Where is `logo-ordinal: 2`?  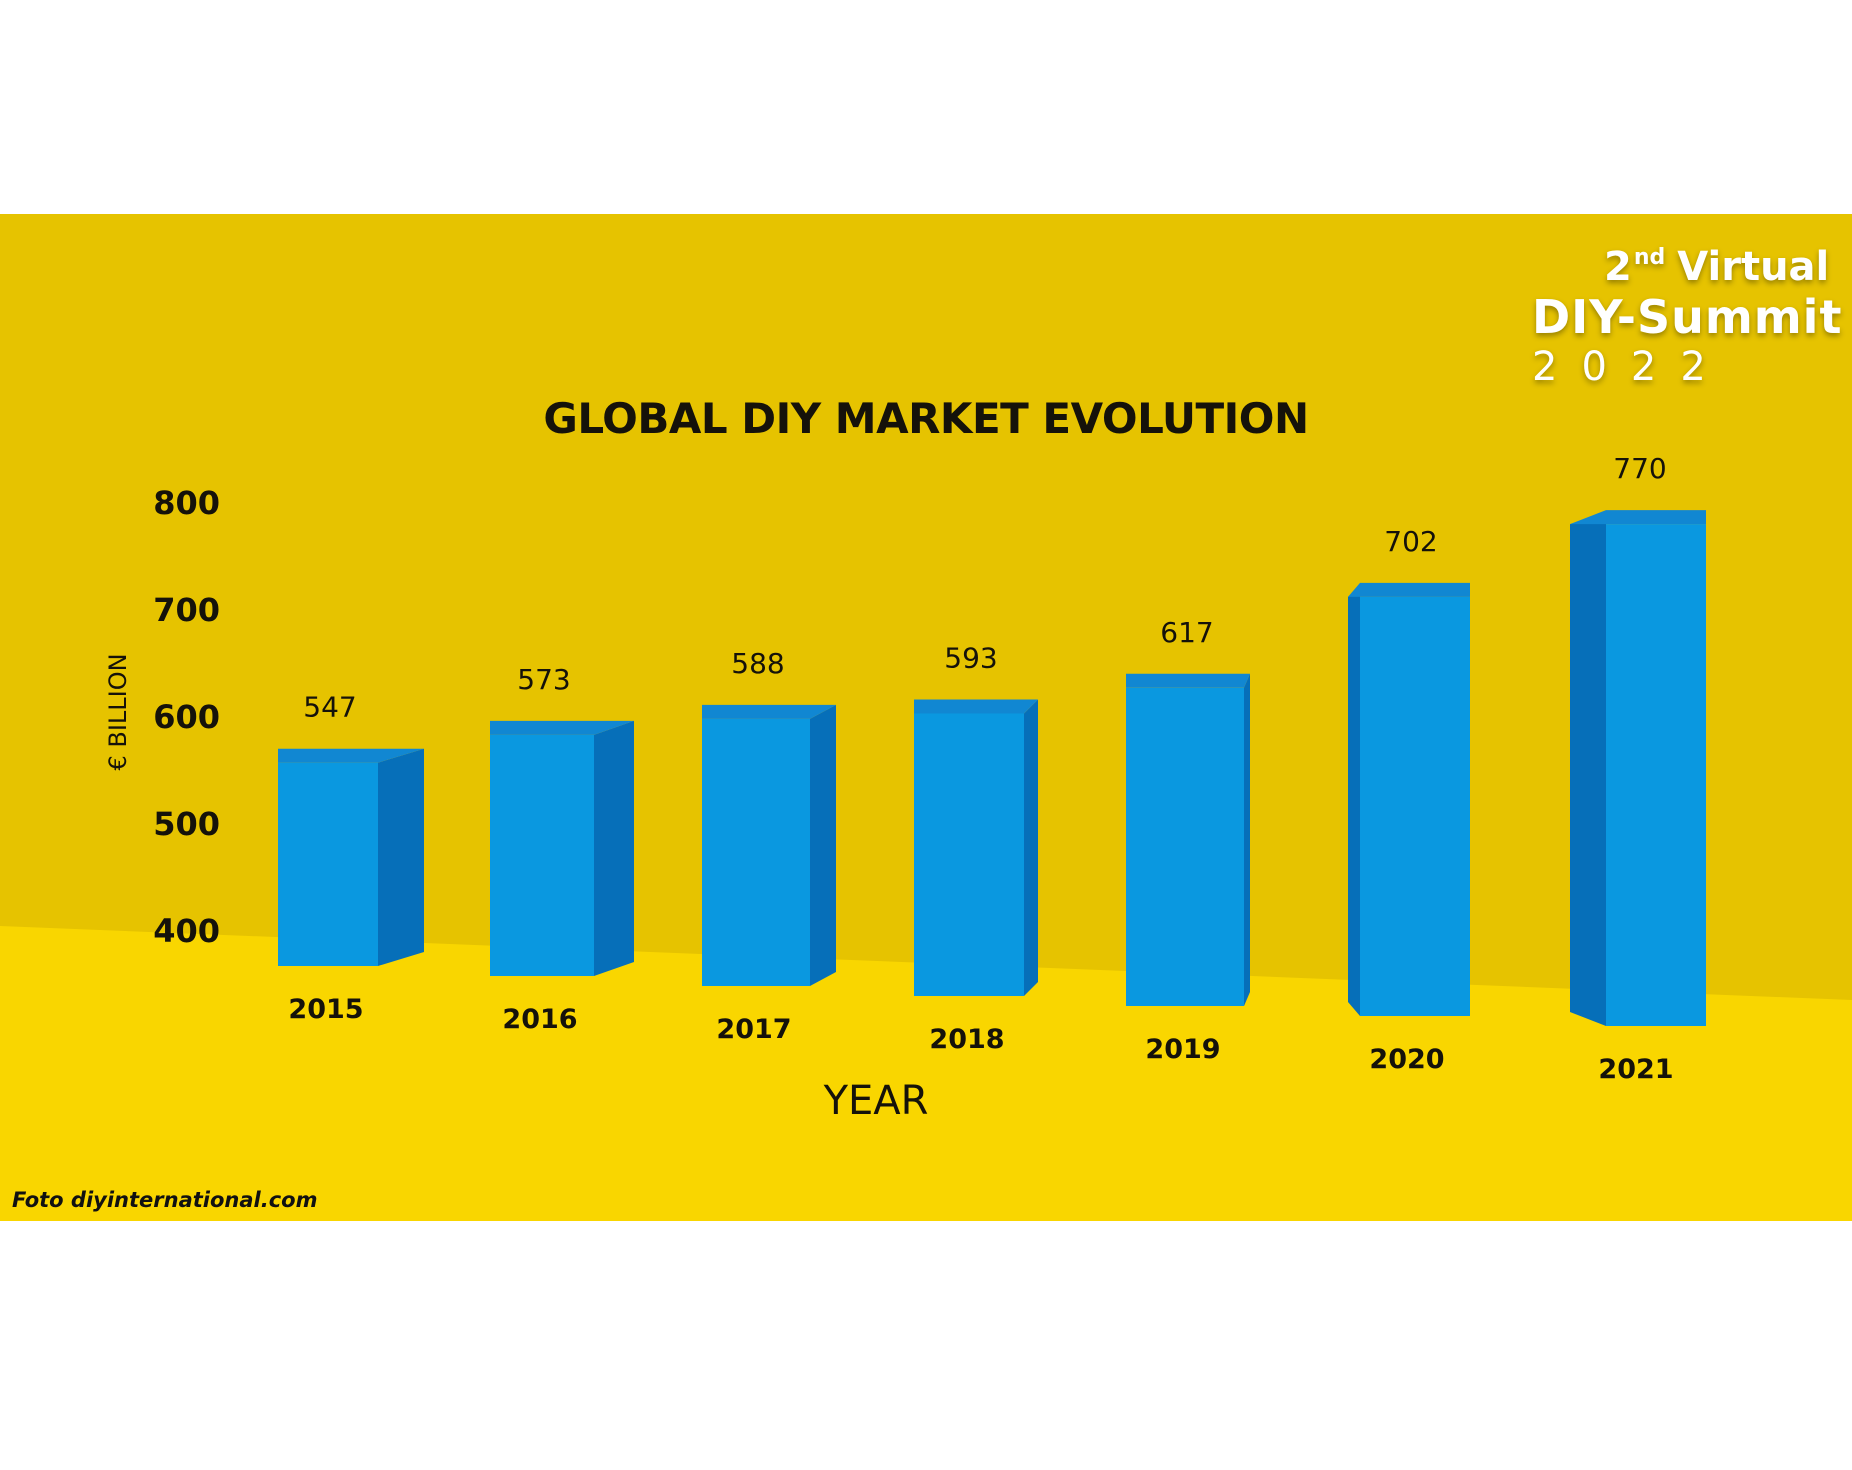 logo-ordinal: 2 is located at coordinates (1618, 267).